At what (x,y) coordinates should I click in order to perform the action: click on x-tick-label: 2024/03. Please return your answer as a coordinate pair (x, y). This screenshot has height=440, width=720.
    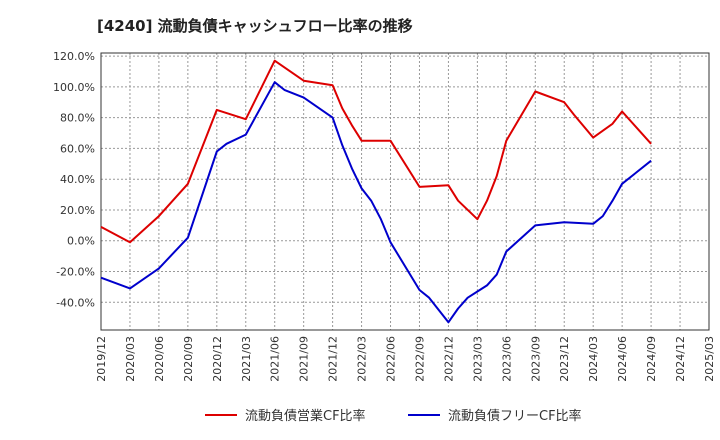
    Looking at the image, I should click on (593, 359).